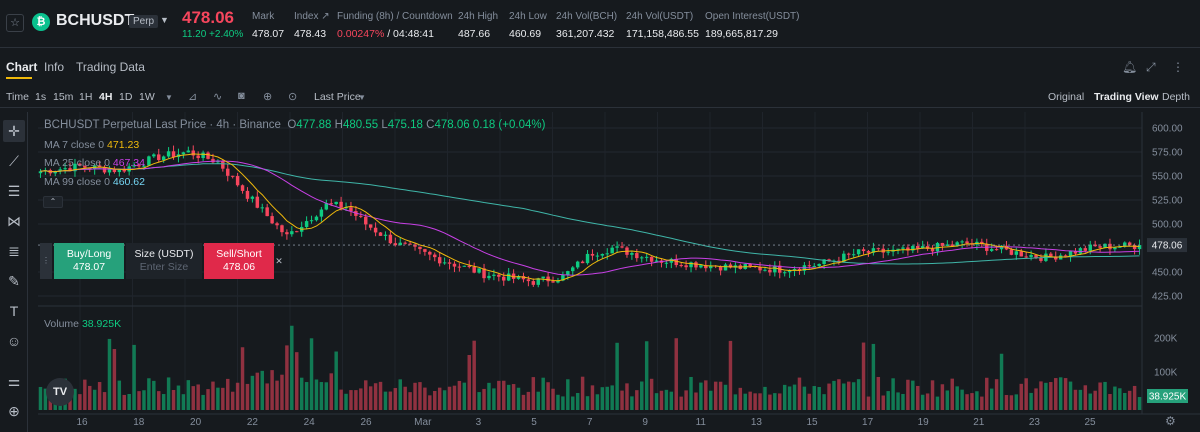  Describe the element at coordinates (362, 97) in the screenshot. I see `price-source-chevron-icon: ▼` at that location.